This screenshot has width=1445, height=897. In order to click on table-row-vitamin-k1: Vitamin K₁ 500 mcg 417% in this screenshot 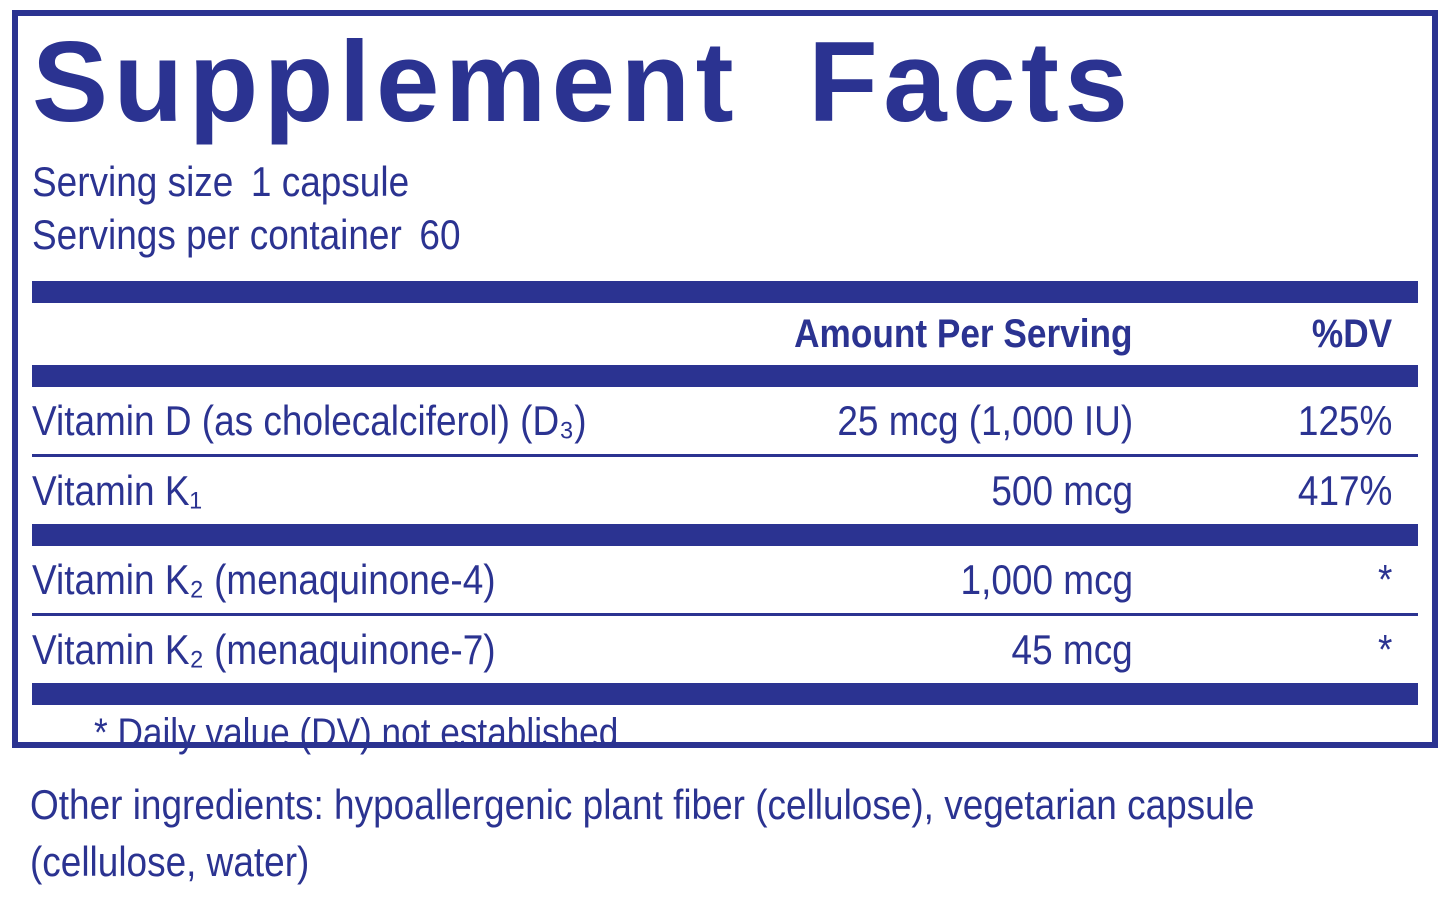, I will do `click(725, 490)`.